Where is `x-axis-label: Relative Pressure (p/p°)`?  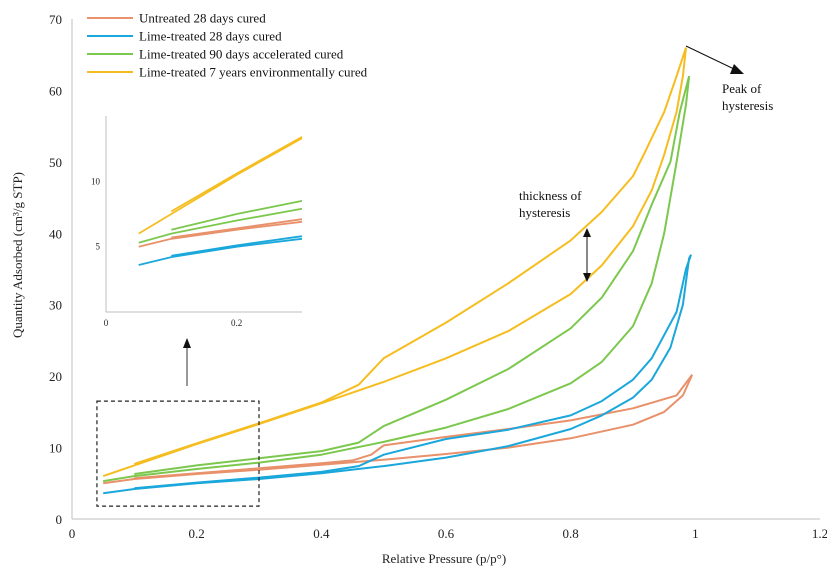 x-axis-label: Relative Pressure (p/p°) is located at coordinates (444, 558).